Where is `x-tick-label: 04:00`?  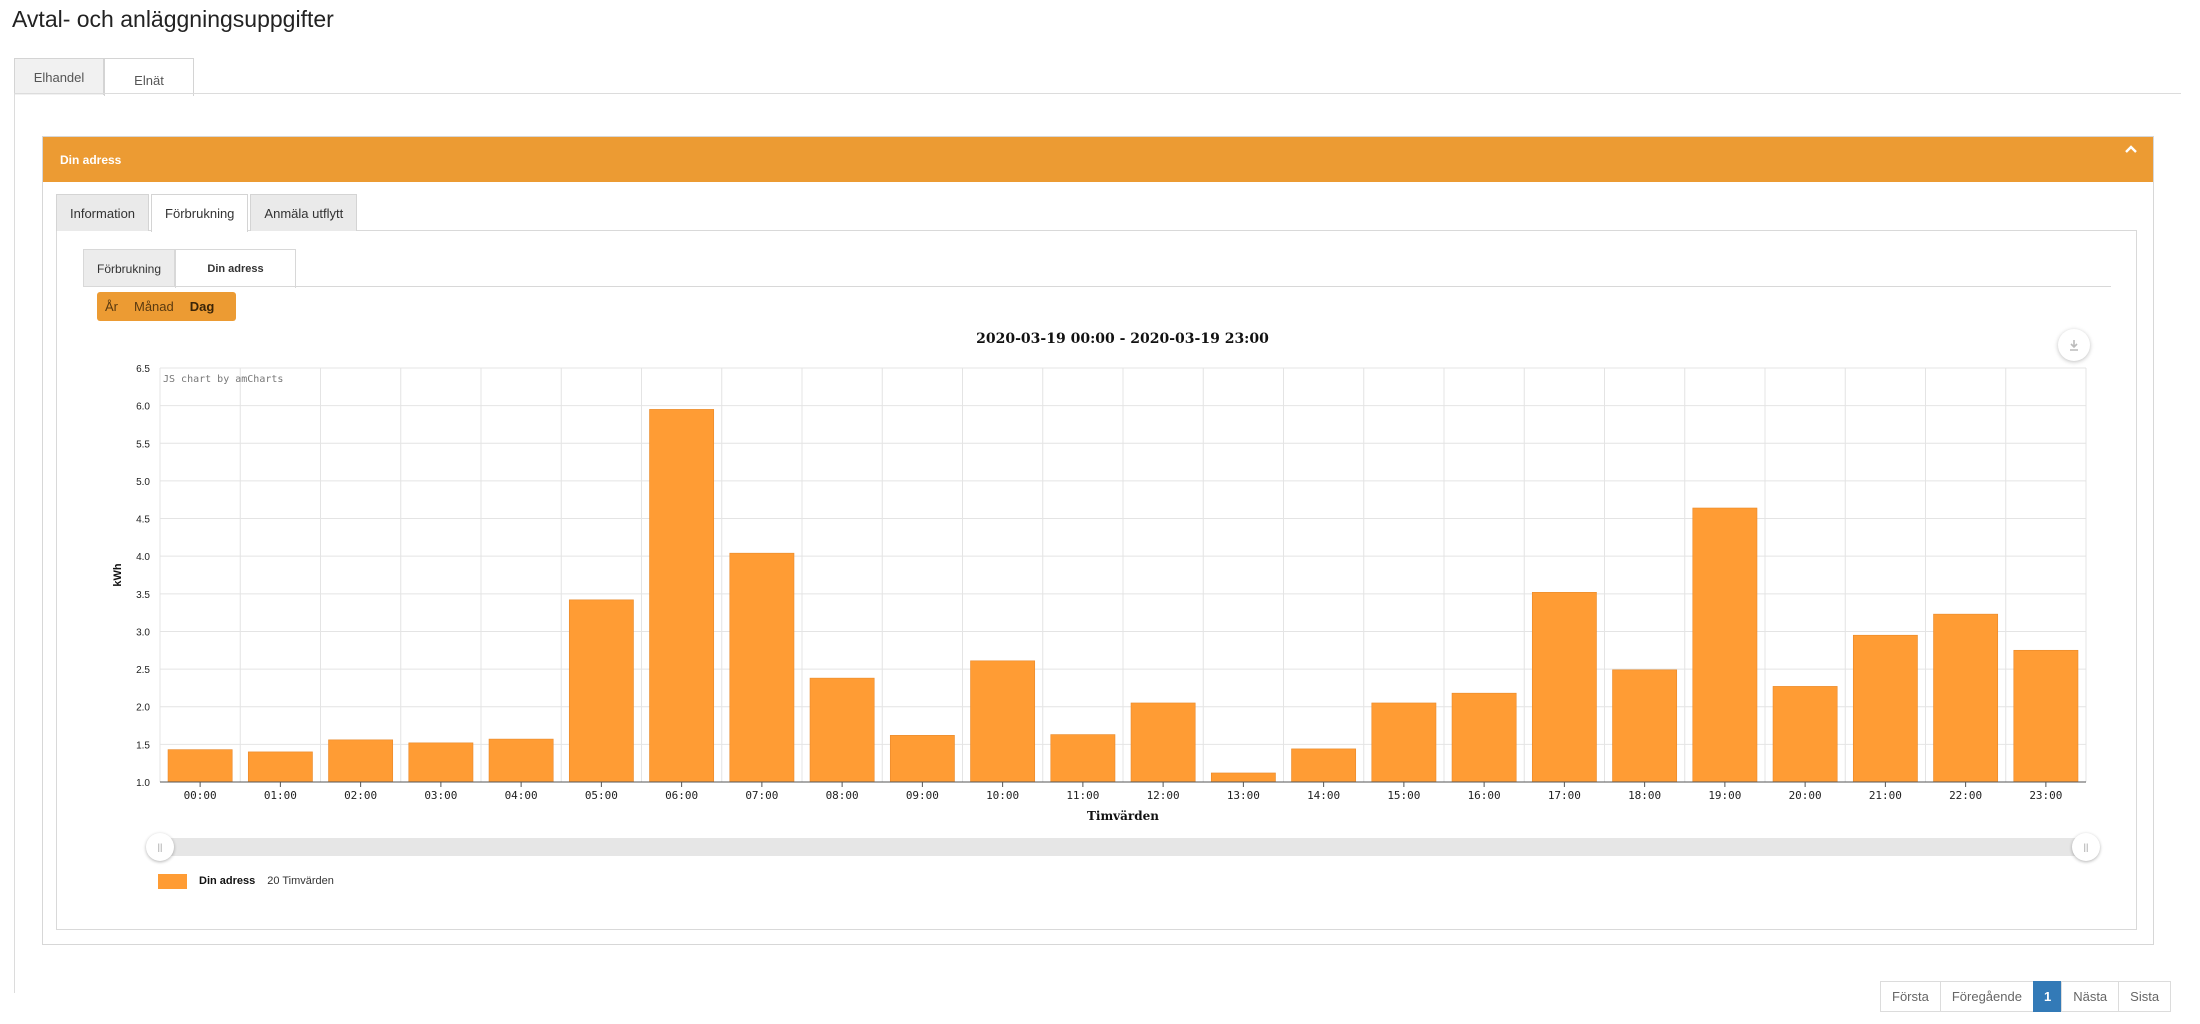 x-tick-label: 04:00 is located at coordinates (521, 795).